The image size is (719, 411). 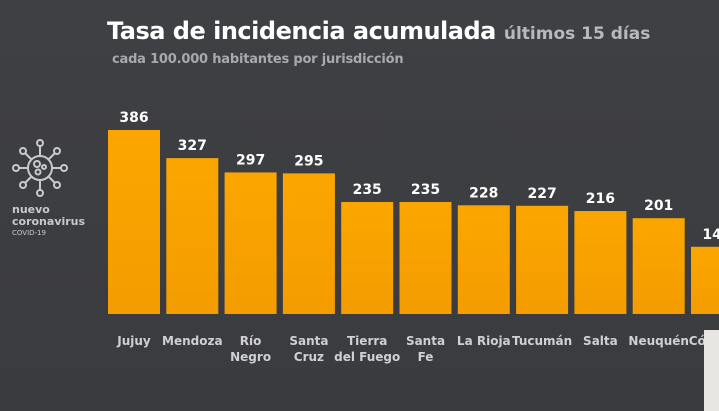 What do you see at coordinates (40, 168) in the screenshot?
I see `virus-icon` at bounding box center [40, 168].